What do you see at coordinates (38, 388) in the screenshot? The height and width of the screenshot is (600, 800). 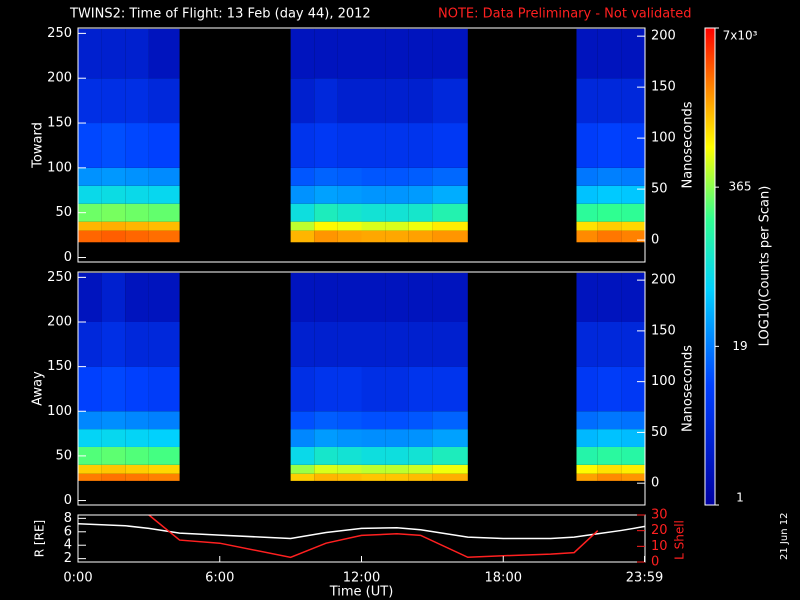 I see `y-axis-label: Away` at bounding box center [38, 388].